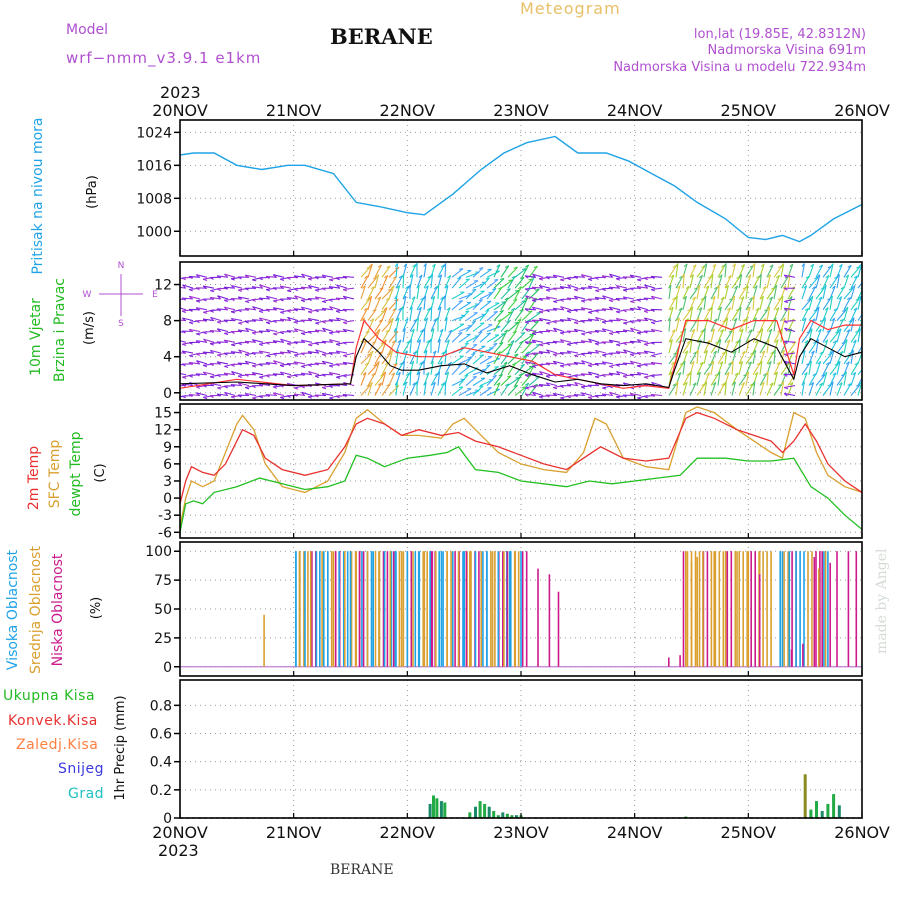  What do you see at coordinates (635, 832) in the screenshot?
I see `bottom-date-label: 24NOV` at bounding box center [635, 832].